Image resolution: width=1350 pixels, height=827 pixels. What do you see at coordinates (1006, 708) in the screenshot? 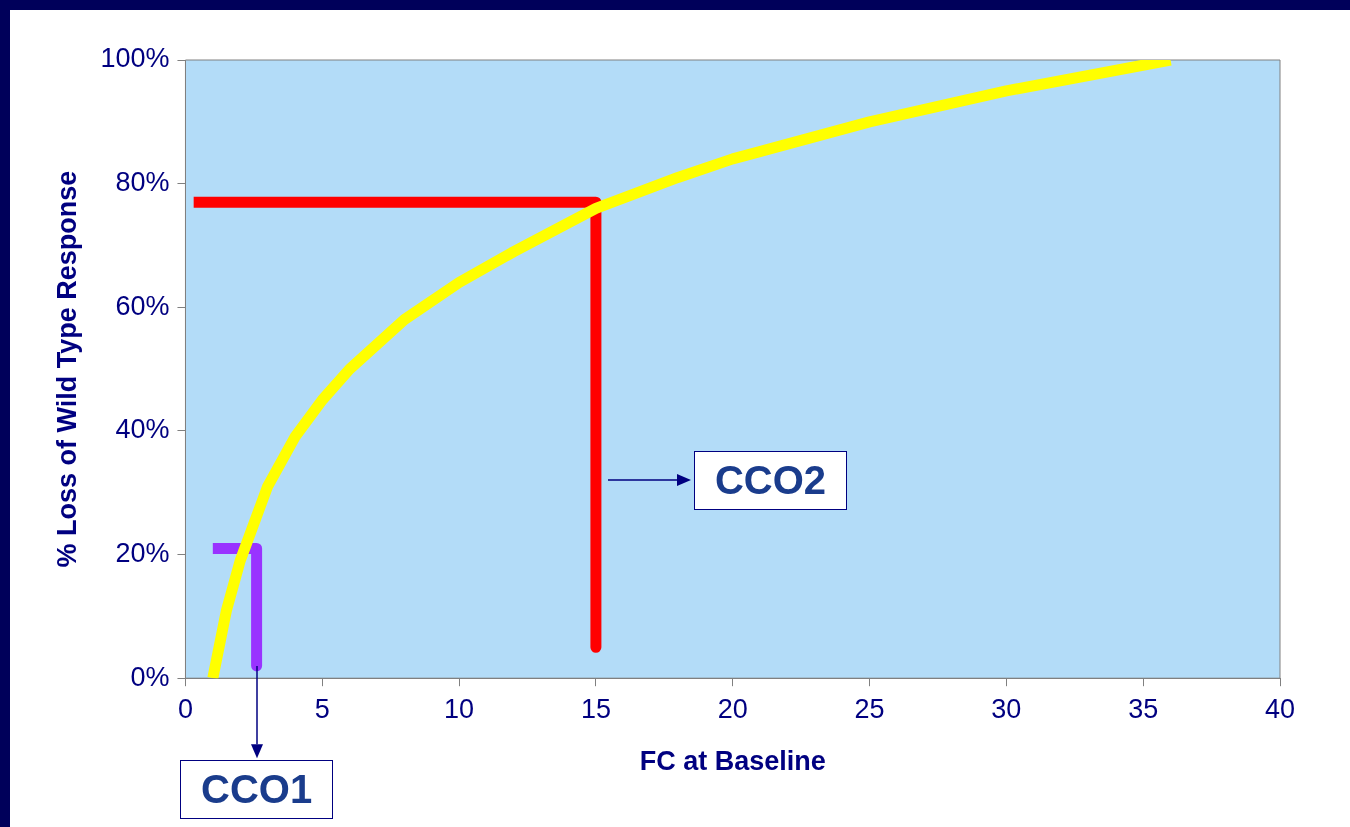
I see `x-tick-label: 30` at bounding box center [1006, 708].